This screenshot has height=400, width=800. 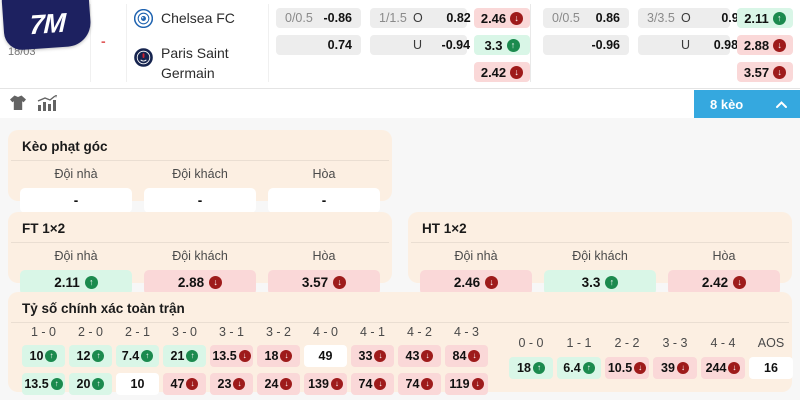 I want to click on ou-odds-cell: 3/3.5 O 0.9, so click(x=688, y=18).